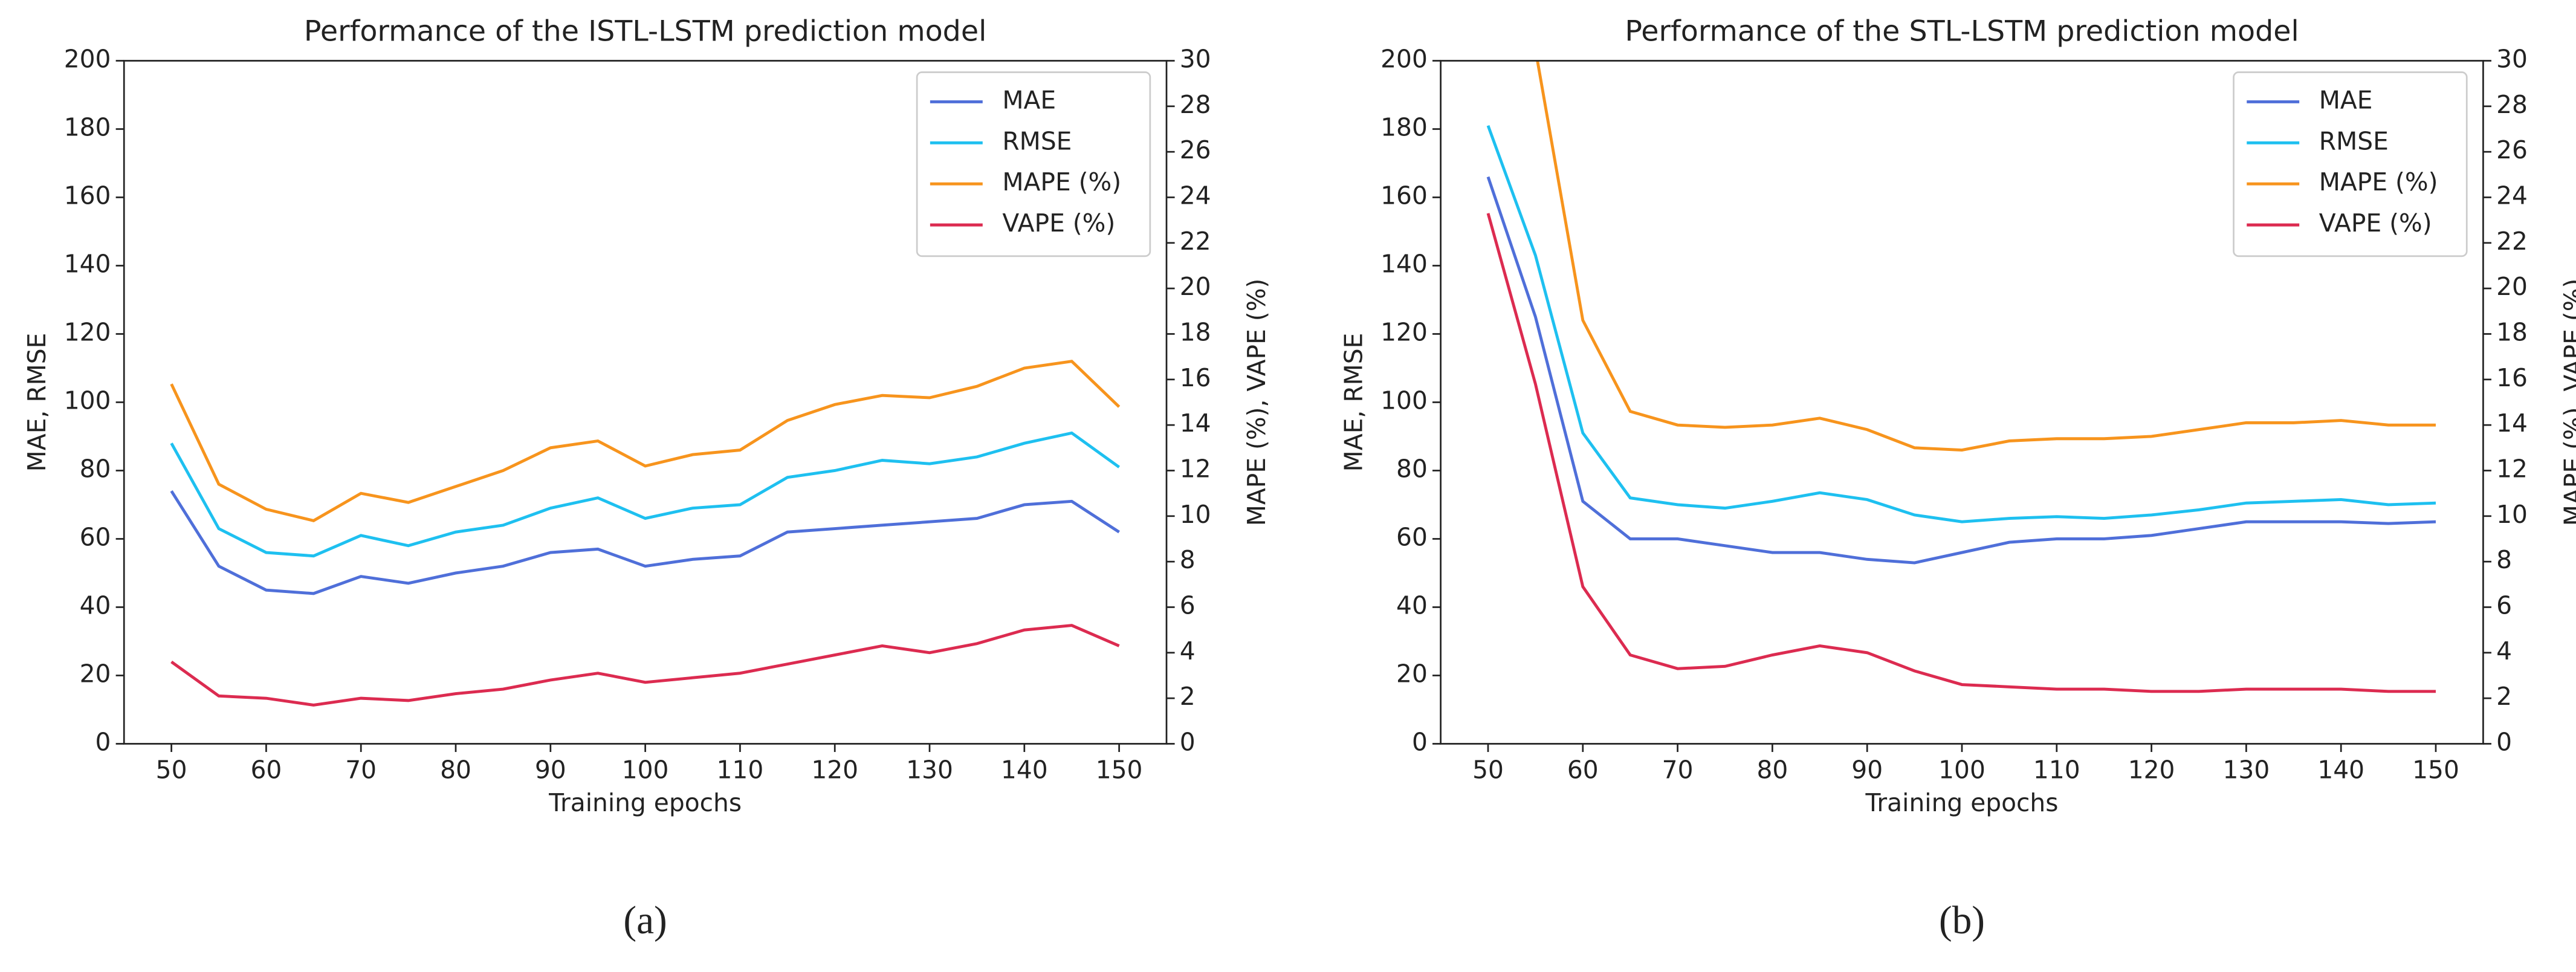 The height and width of the screenshot is (972, 2576). Describe the element at coordinates (1962, 920) in the screenshot. I see `caption: (b)` at that location.